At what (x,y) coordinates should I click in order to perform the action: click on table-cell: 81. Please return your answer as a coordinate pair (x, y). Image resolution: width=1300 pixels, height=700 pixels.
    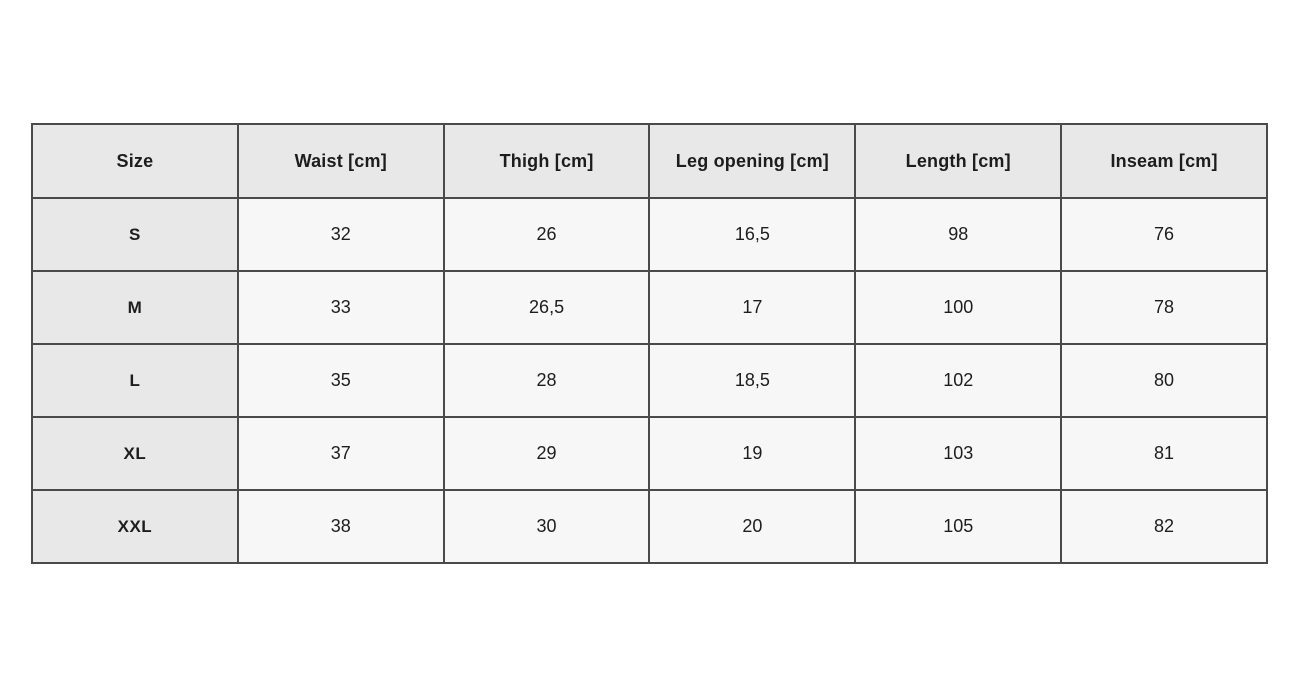
    Looking at the image, I should click on (1164, 453).